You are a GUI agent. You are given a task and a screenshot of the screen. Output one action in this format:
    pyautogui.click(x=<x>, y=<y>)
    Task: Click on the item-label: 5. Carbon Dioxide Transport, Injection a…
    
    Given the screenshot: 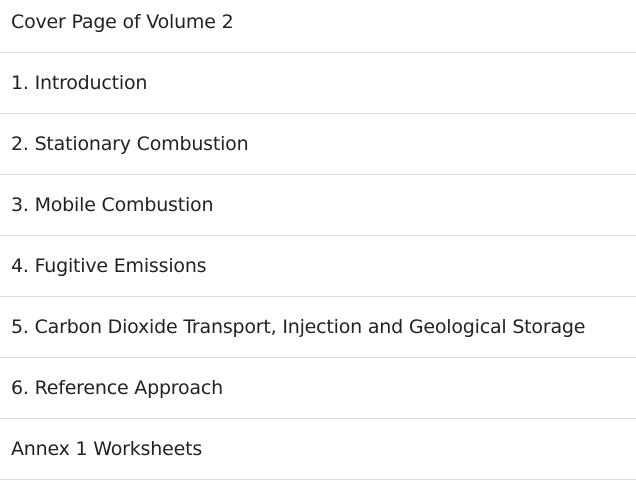 What is the action you would take?
    pyautogui.click(x=298, y=327)
    